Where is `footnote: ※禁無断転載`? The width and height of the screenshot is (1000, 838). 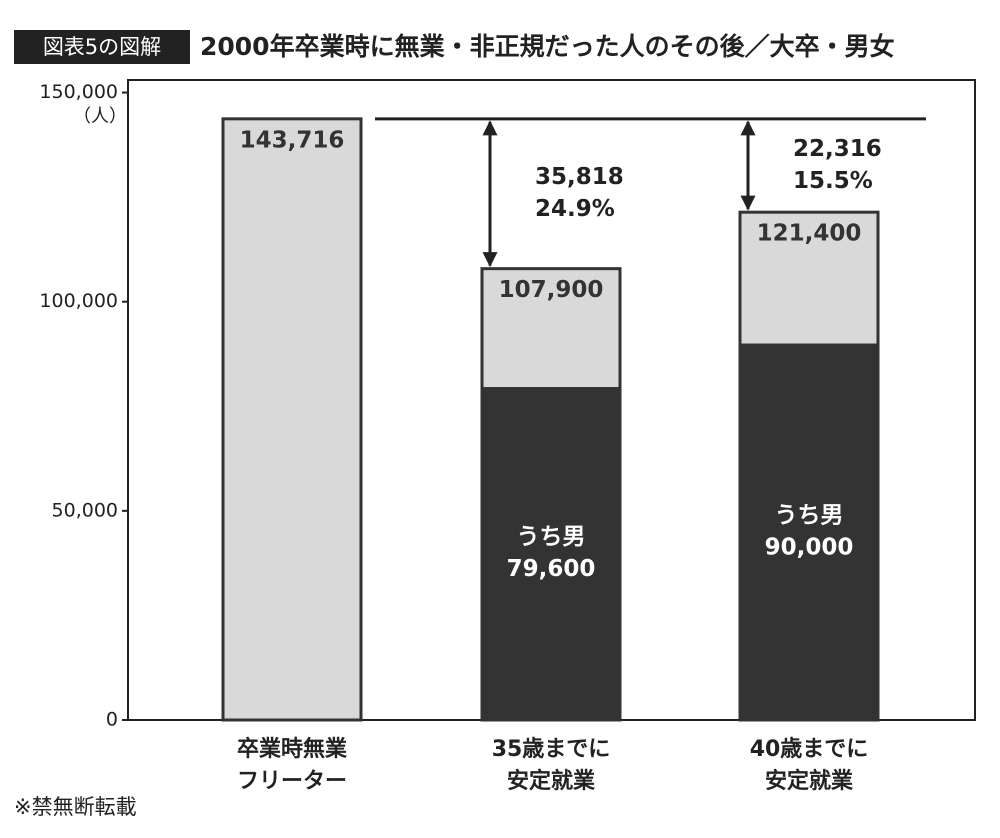 footnote: ※禁無断転載 is located at coordinates (75, 807).